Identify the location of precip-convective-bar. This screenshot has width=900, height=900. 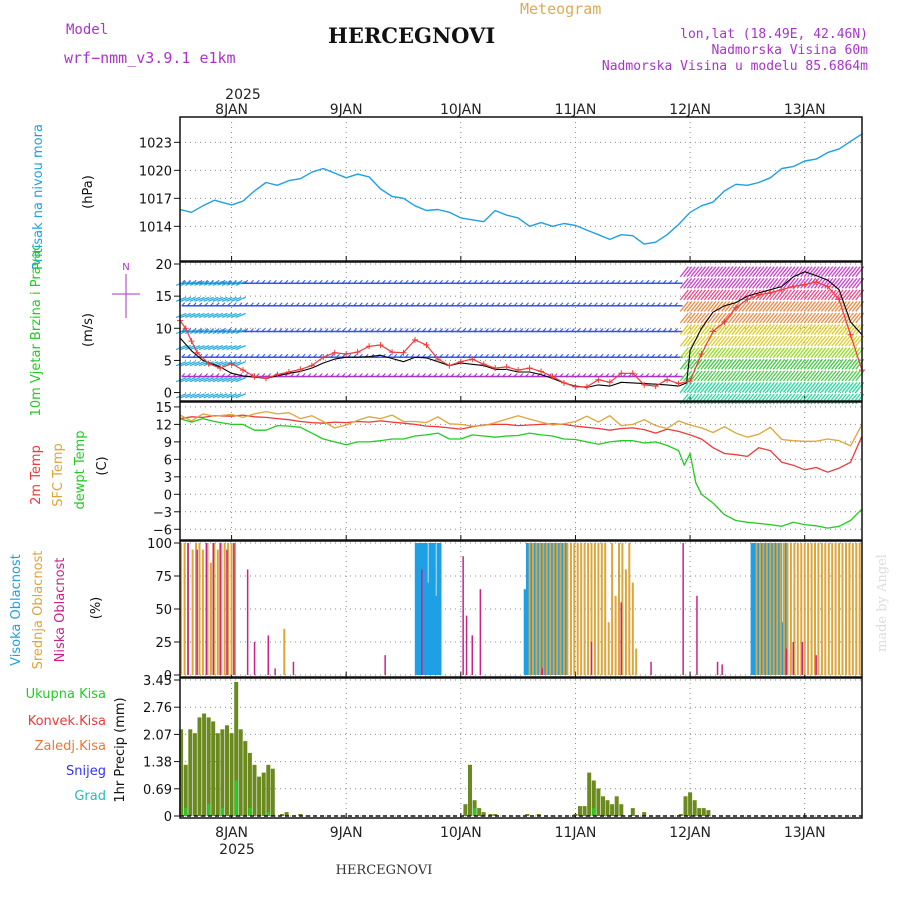
(209, 810).